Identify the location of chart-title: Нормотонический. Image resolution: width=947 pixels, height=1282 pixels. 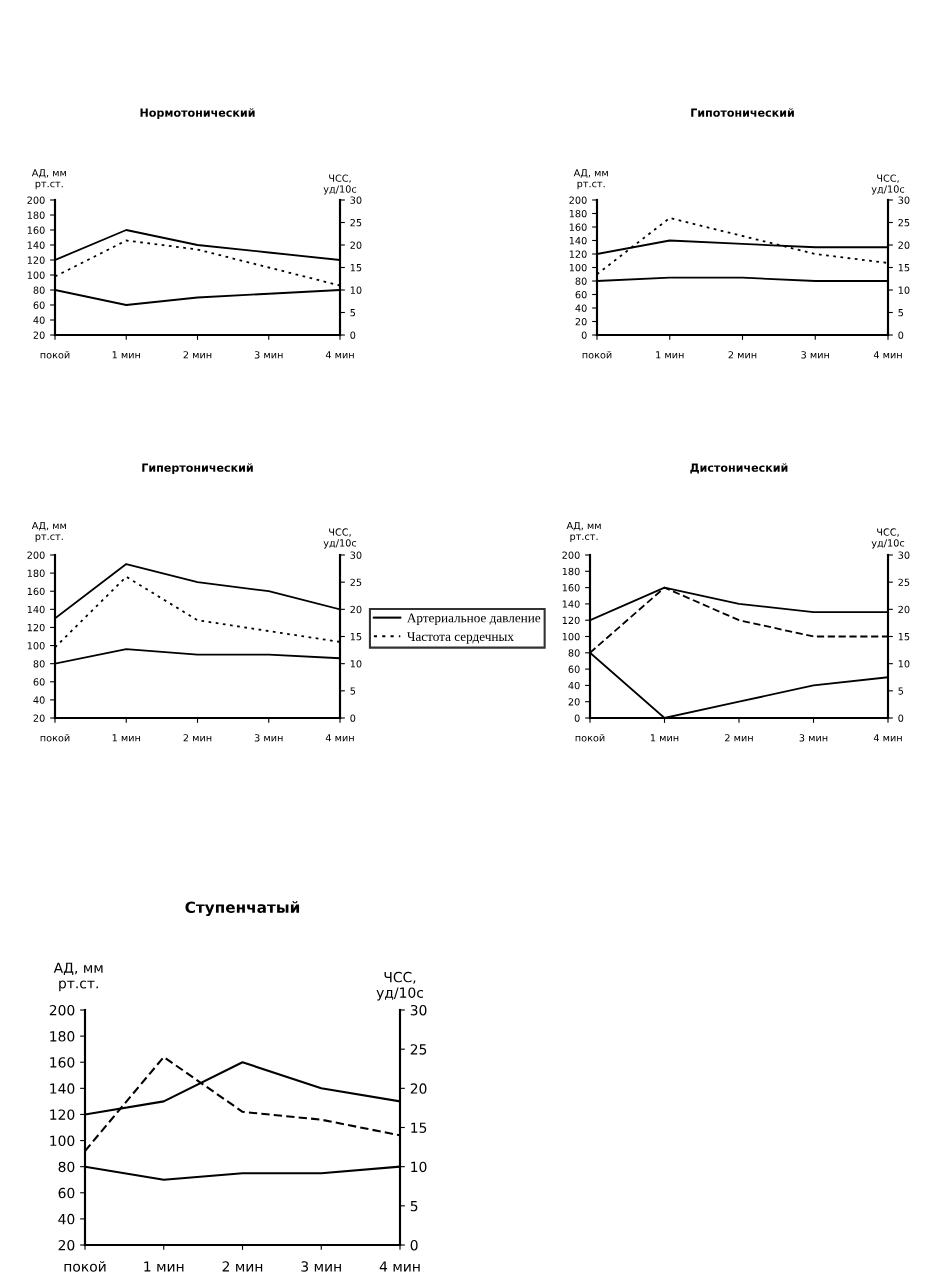
(197, 113).